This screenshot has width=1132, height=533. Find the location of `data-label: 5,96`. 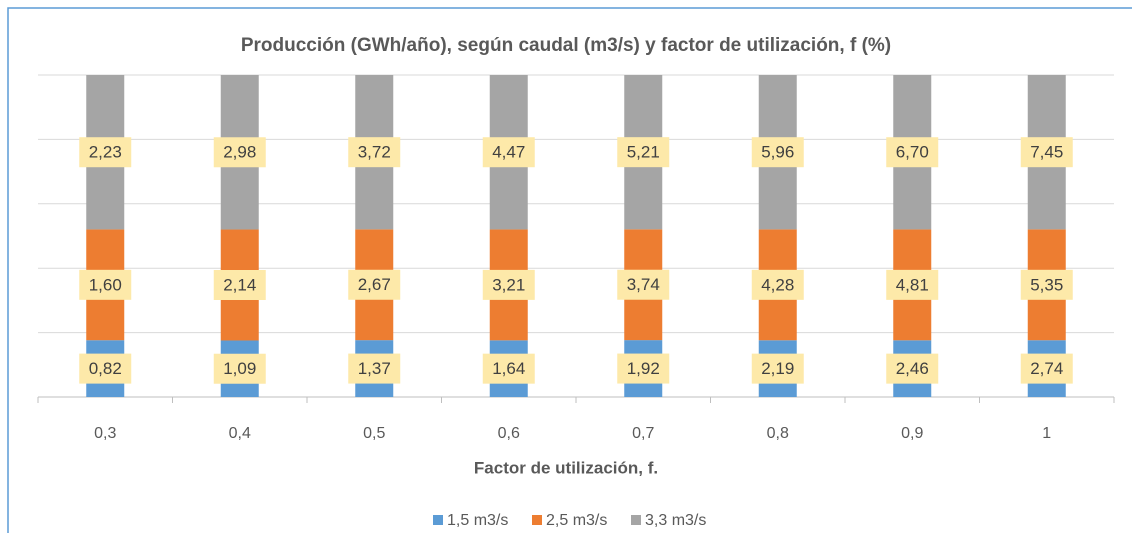

data-label: 5,96 is located at coordinates (777, 152).